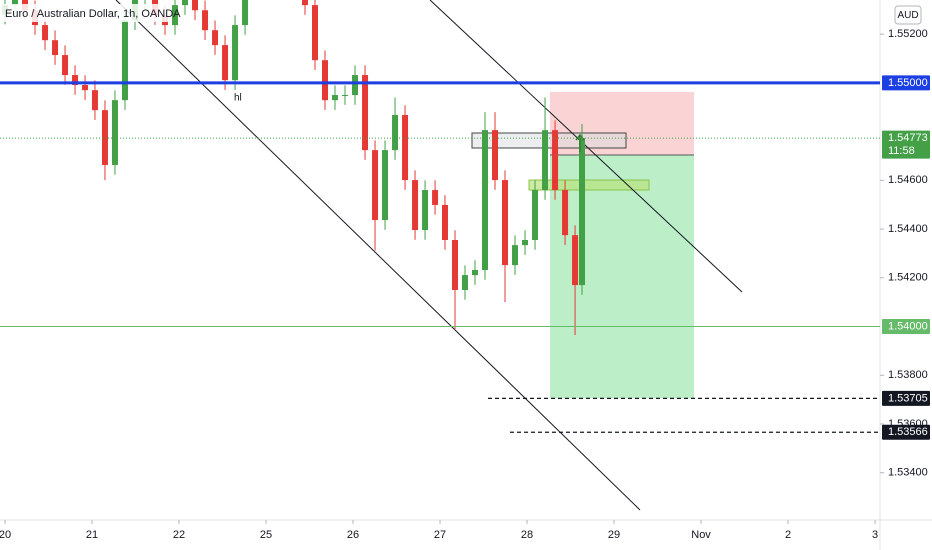 The image size is (932, 550). Describe the element at coordinates (908, 375) in the screenshot. I see `y-tick-label: 1.53800` at that location.